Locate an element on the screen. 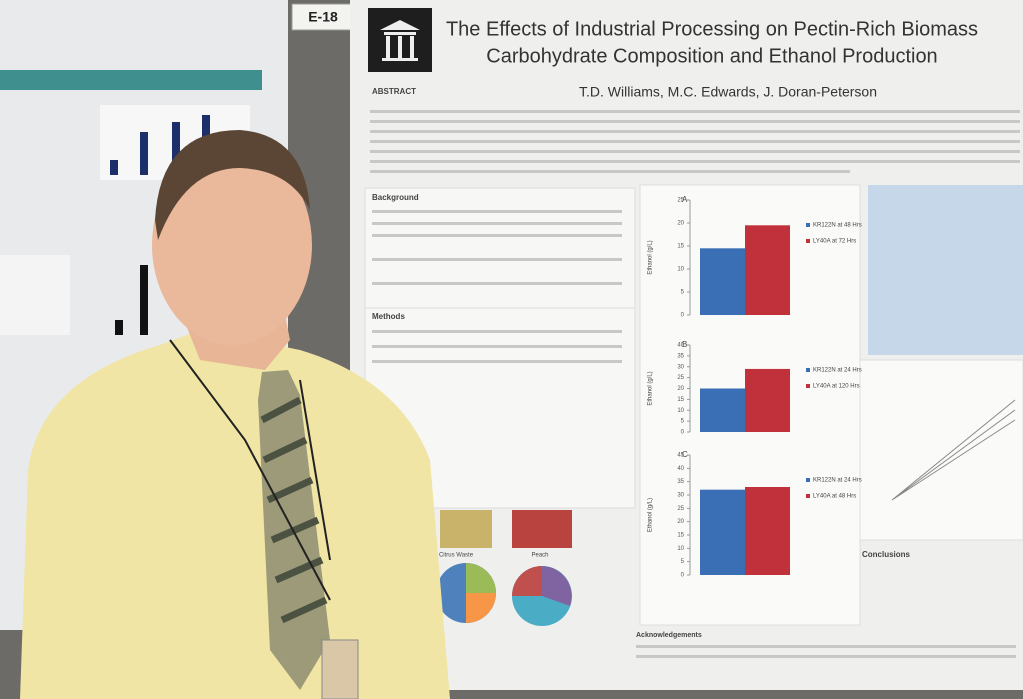 The width and height of the screenshot is (1023, 699). panel-label: C is located at coordinates (685, 454).